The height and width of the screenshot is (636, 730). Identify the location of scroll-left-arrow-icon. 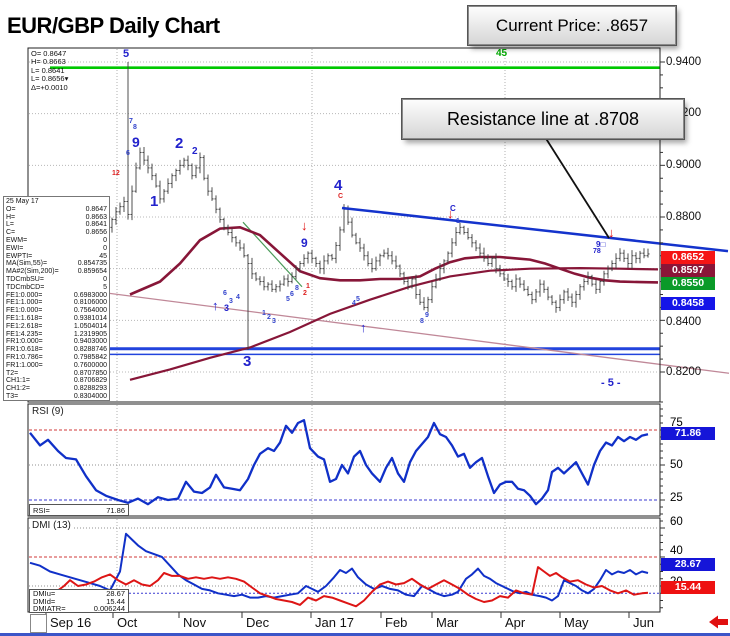
(719, 622).